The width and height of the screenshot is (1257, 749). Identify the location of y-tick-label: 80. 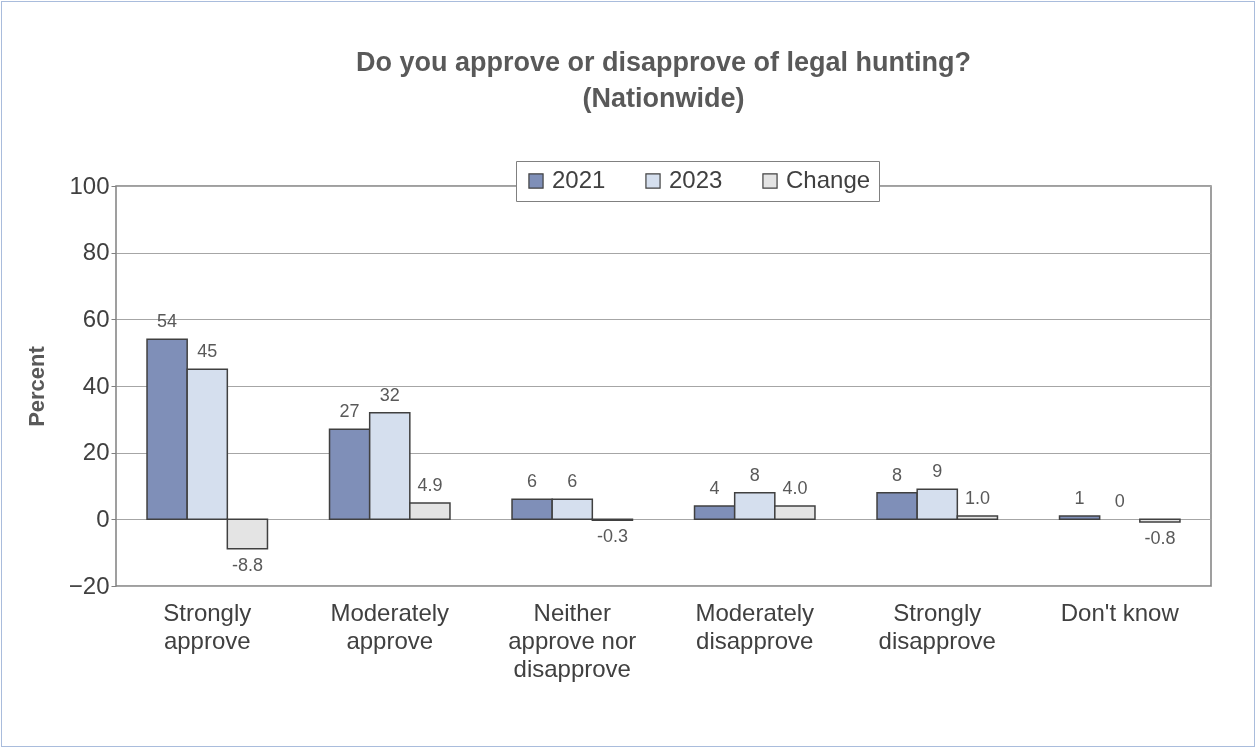
(96, 252).